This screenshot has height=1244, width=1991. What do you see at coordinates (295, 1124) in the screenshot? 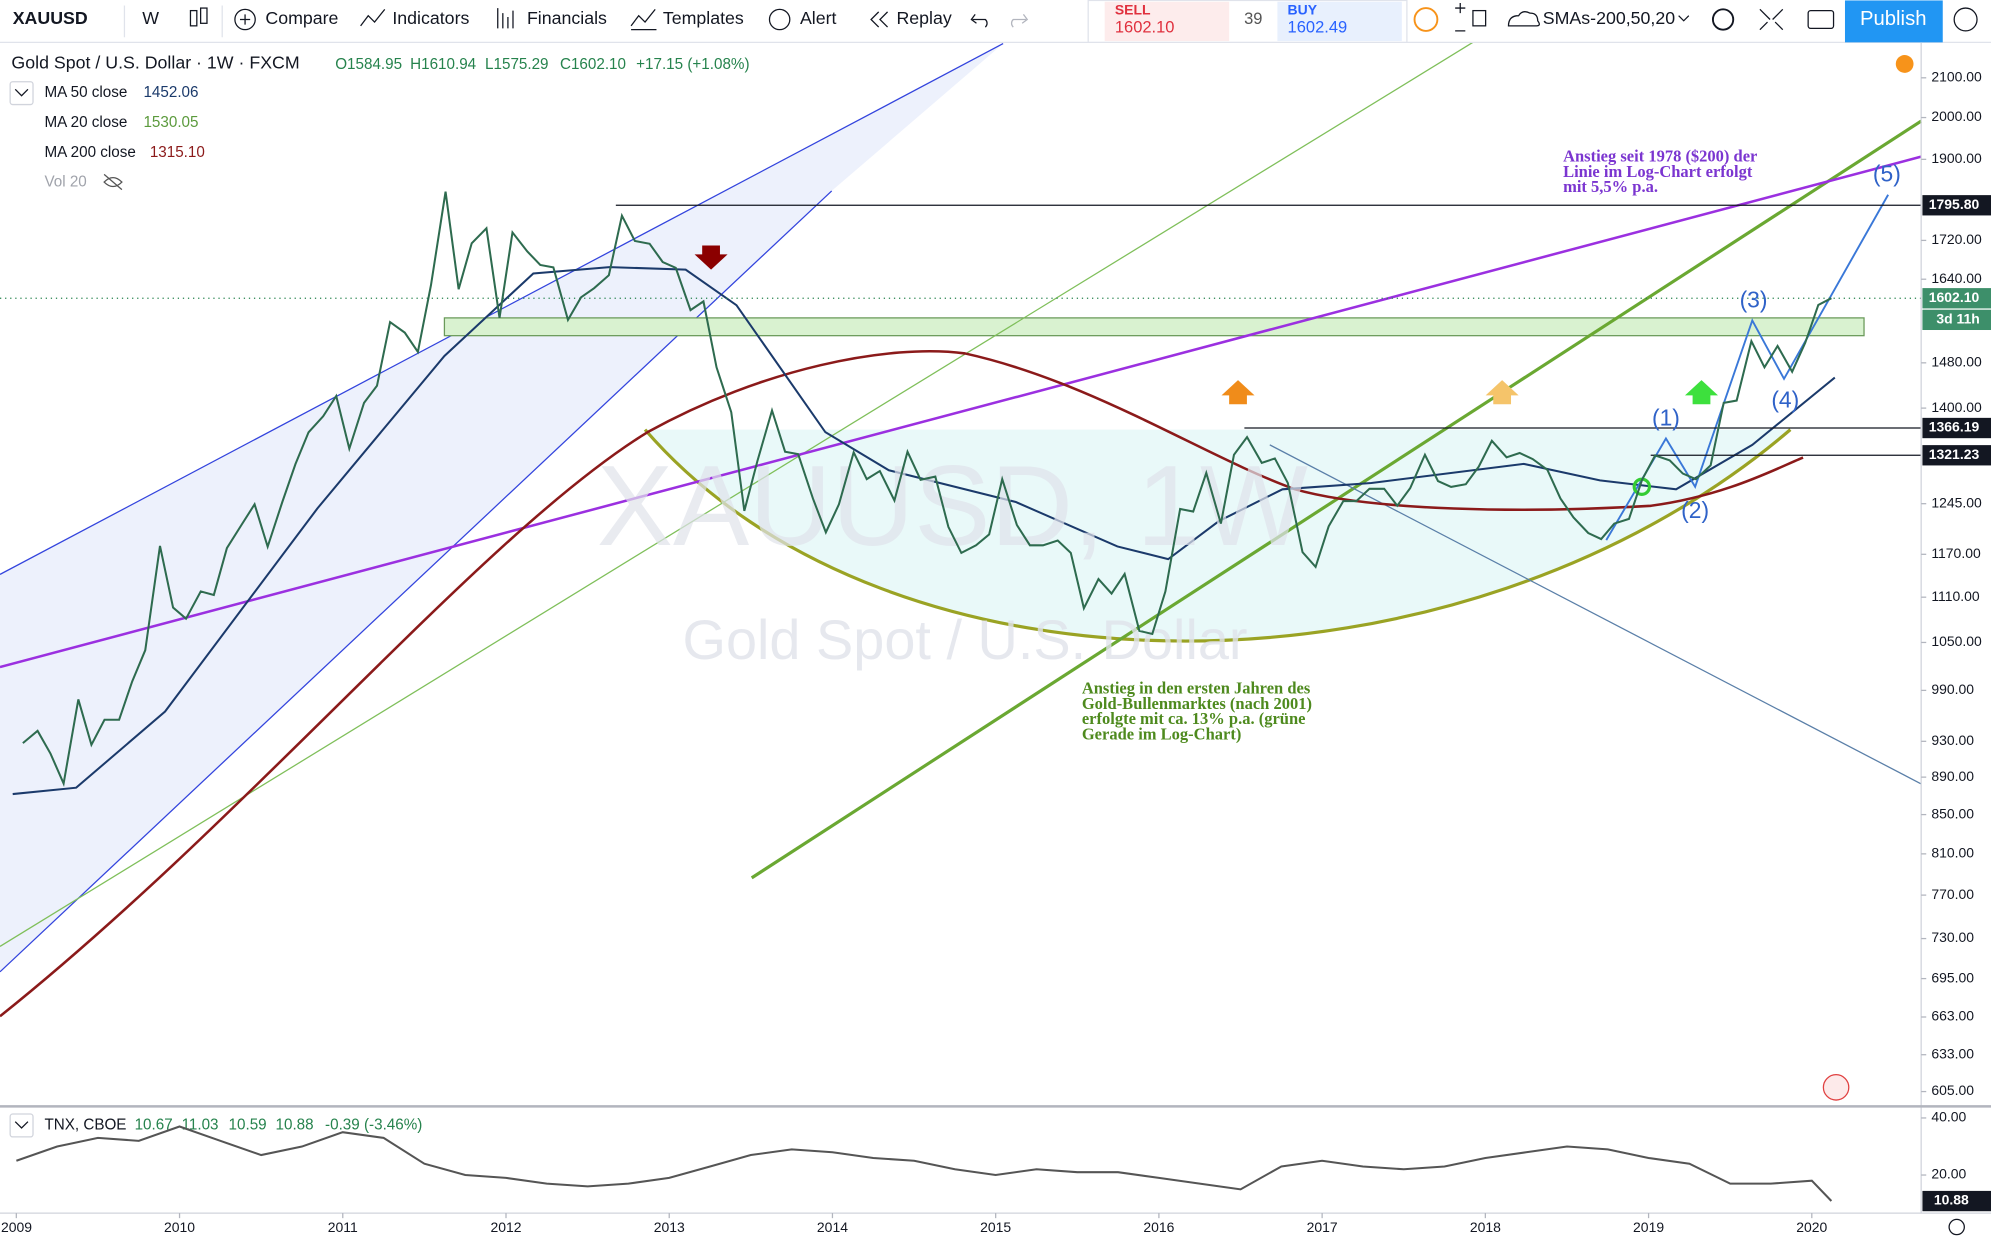
I see `tnx-ohlc: 10.88` at bounding box center [295, 1124].